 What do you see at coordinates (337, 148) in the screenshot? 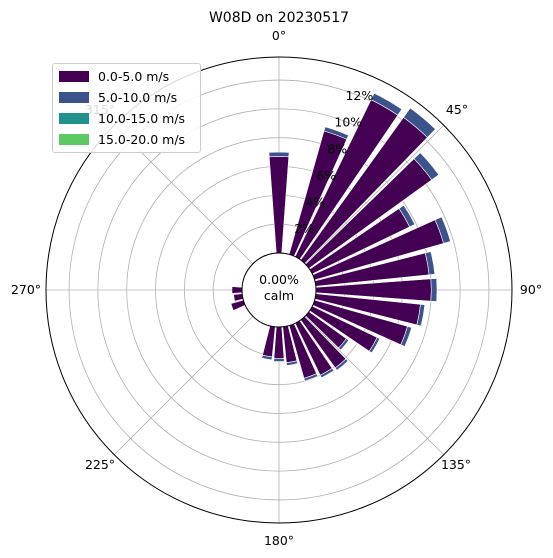
I see `radial-tick-label: 8%` at bounding box center [337, 148].